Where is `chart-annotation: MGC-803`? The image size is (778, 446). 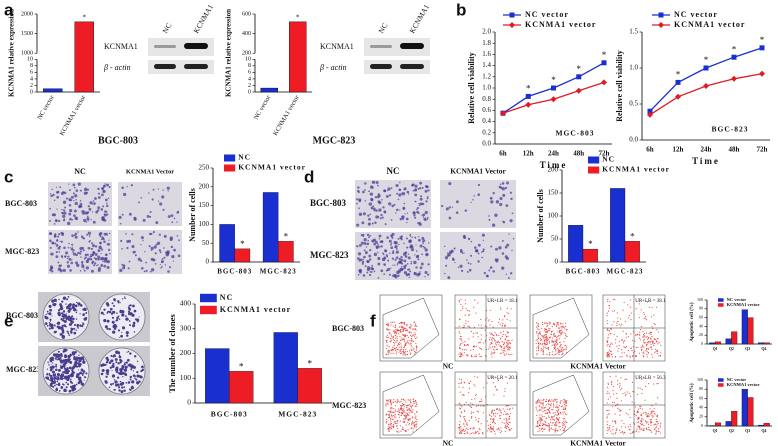 chart-annotation: MGC-803 is located at coordinates (574, 133).